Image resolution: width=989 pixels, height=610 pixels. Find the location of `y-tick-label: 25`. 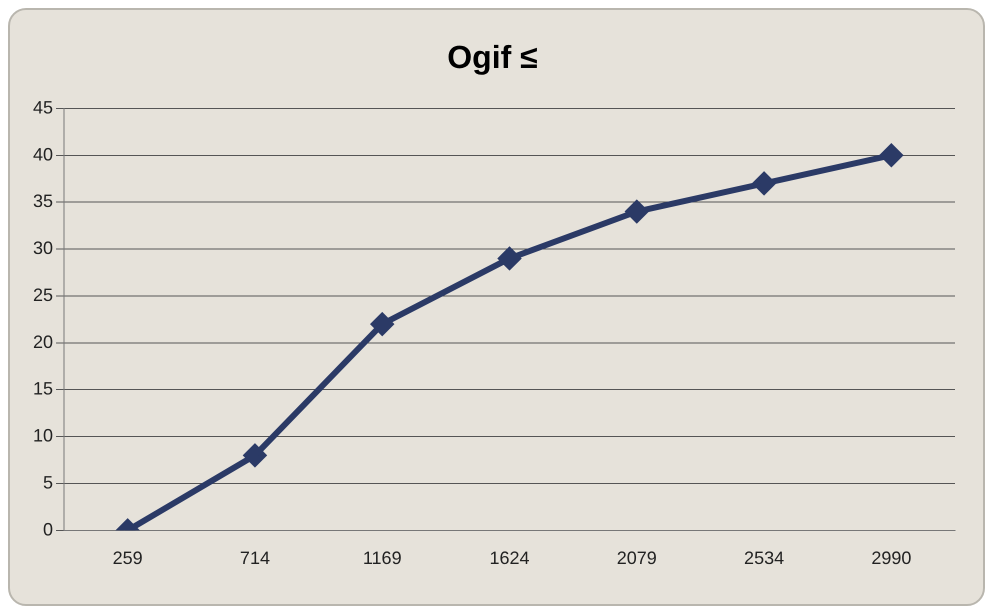

y-tick-label: 25 is located at coordinates (43, 294).